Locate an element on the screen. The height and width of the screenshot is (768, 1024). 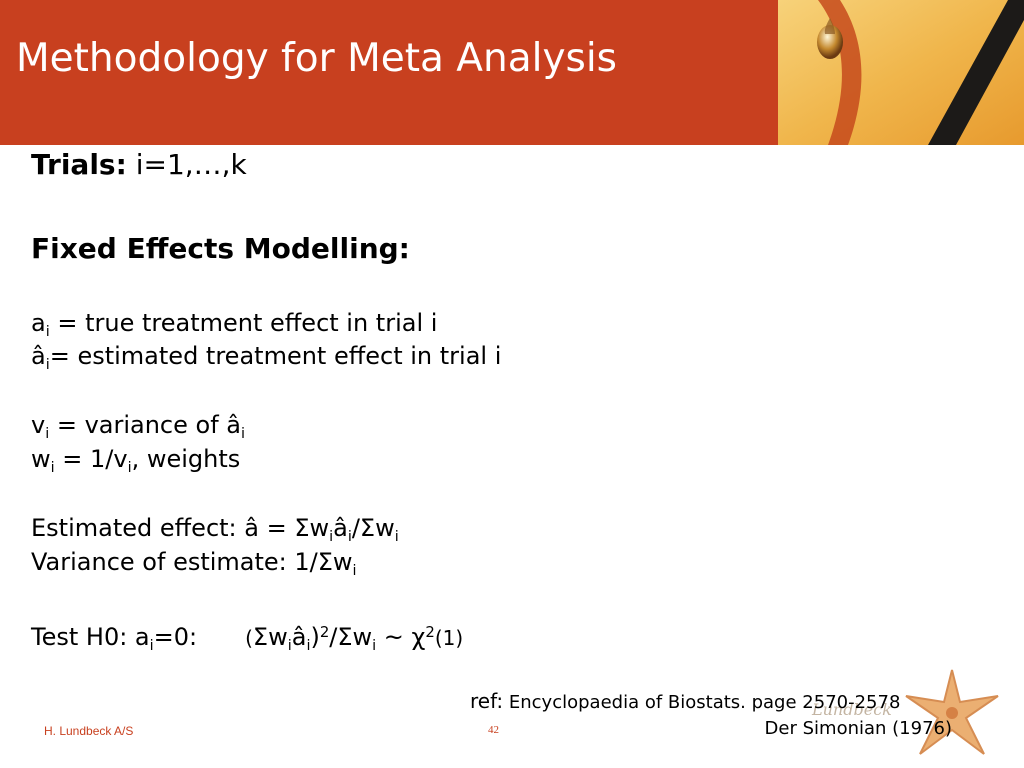
footer-company: H. Lundbeck A/S is located at coordinates (89, 731).